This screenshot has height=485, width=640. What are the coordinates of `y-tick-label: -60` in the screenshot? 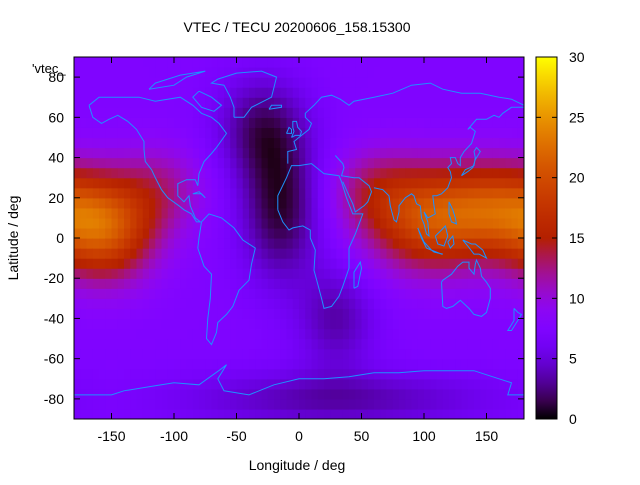 It's located at (54, 359).